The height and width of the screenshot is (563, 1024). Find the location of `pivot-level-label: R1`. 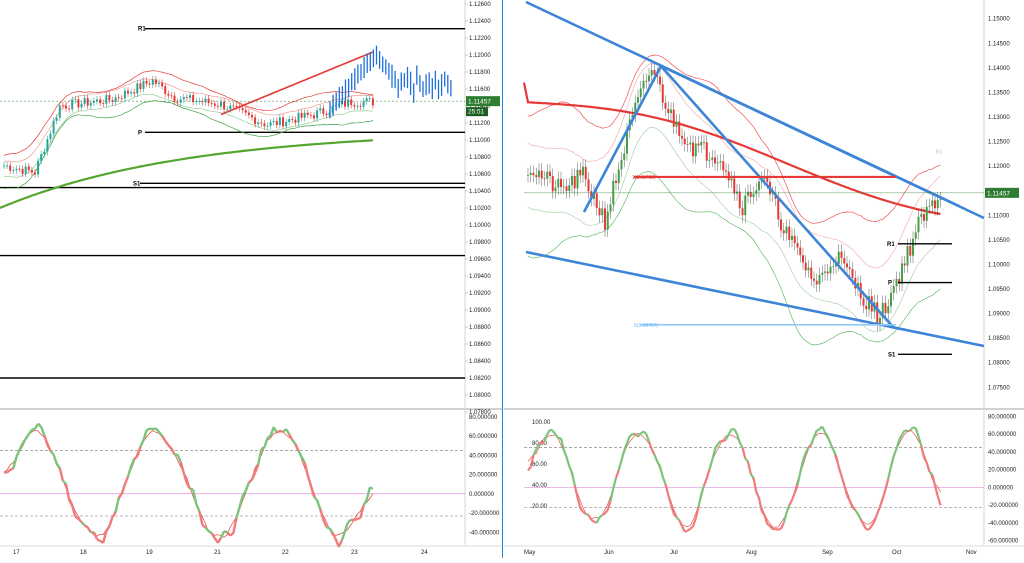

pivot-level-label: R1 is located at coordinates (891, 245).